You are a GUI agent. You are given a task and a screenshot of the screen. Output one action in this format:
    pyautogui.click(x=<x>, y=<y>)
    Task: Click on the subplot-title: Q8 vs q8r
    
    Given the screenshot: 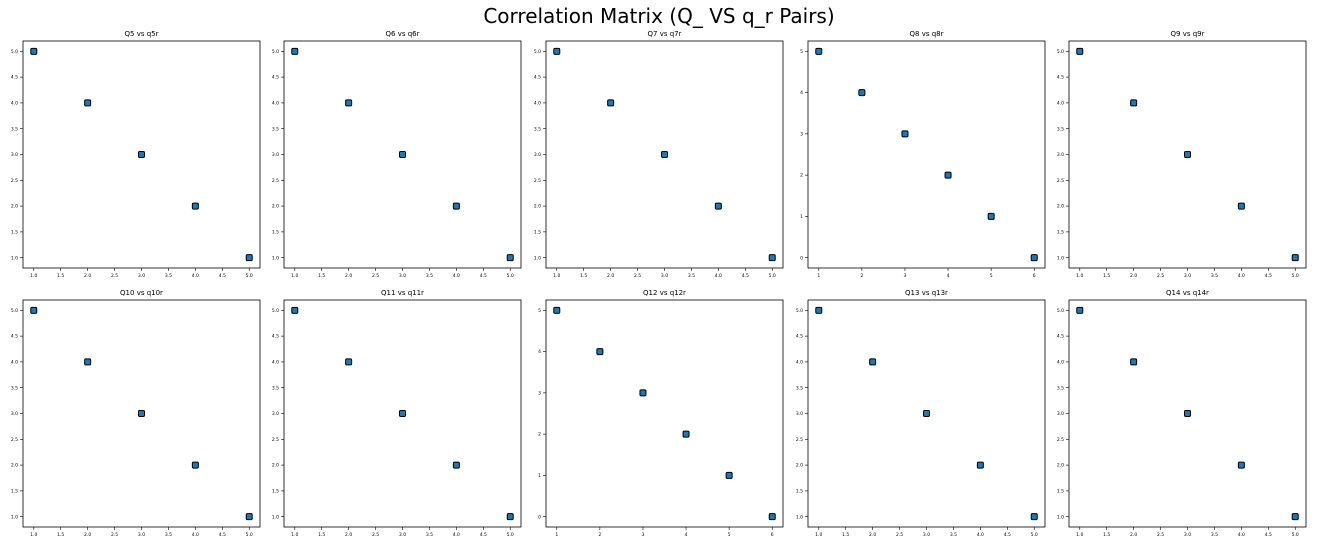 What is the action you would take?
    pyautogui.click(x=927, y=34)
    